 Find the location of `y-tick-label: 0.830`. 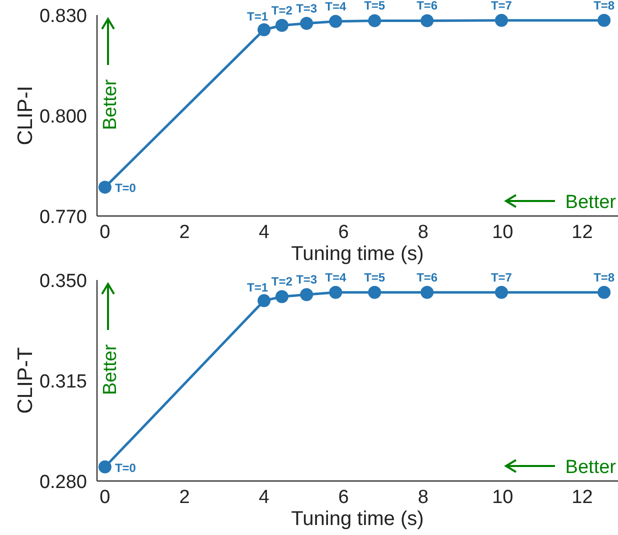

y-tick-label: 0.830 is located at coordinates (63, 16).